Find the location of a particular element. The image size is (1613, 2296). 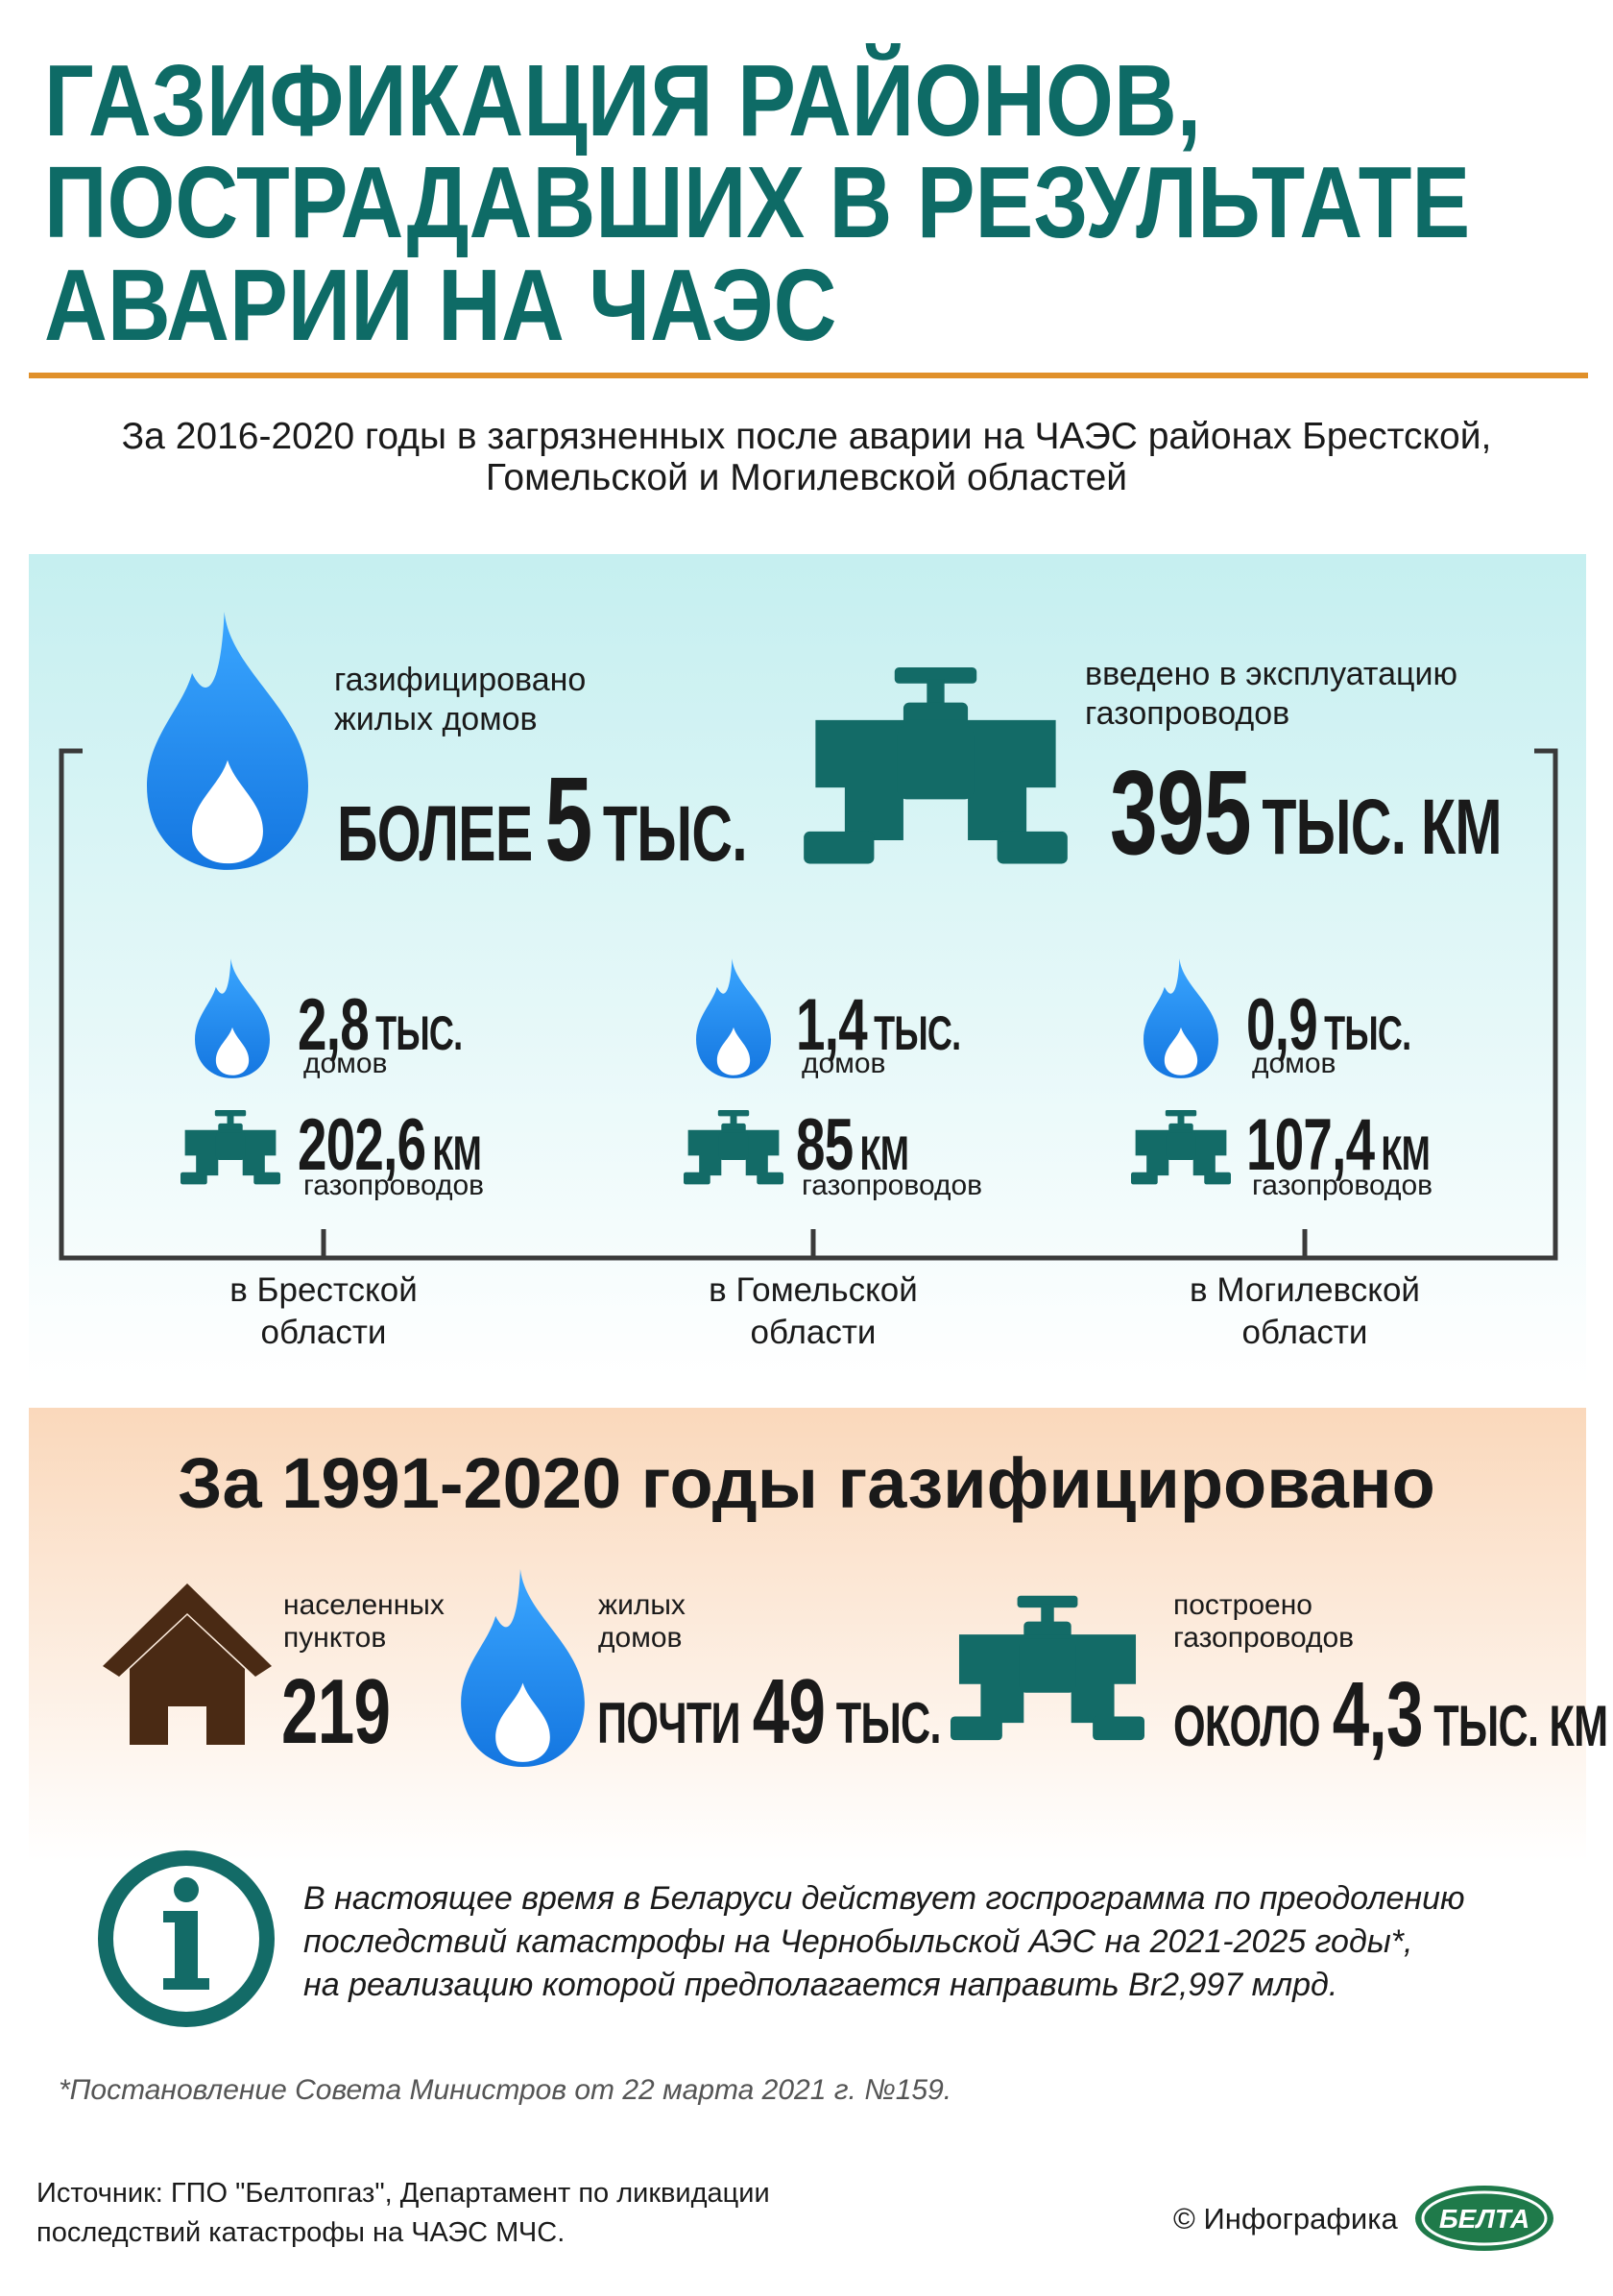

value: 1,4 is located at coordinates (832, 1025).